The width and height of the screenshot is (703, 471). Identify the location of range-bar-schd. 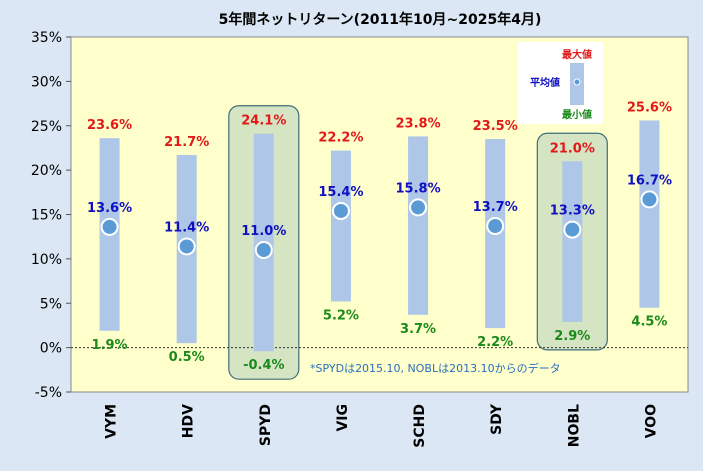
(418, 225).